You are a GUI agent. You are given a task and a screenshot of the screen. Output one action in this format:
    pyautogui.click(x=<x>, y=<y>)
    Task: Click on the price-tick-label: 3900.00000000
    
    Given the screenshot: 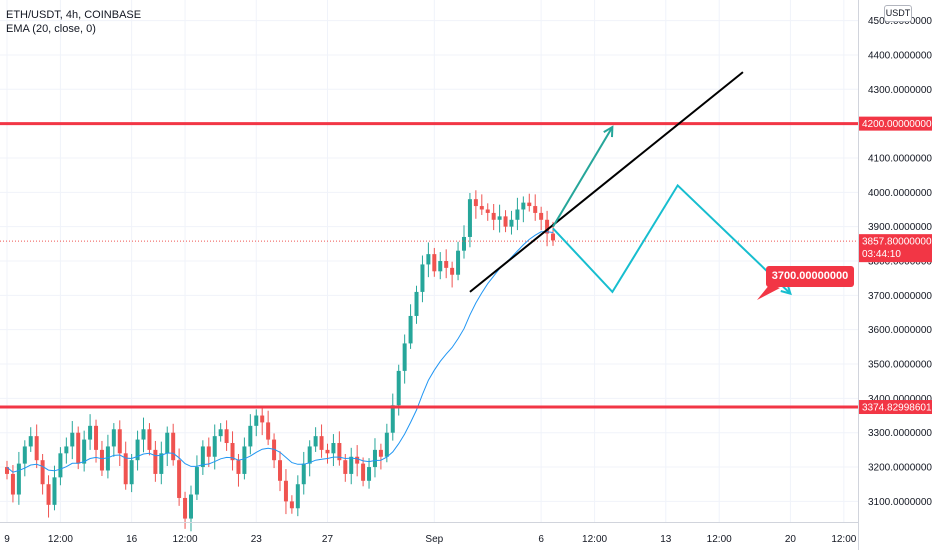 What is the action you would take?
    pyautogui.click(x=900, y=227)
    